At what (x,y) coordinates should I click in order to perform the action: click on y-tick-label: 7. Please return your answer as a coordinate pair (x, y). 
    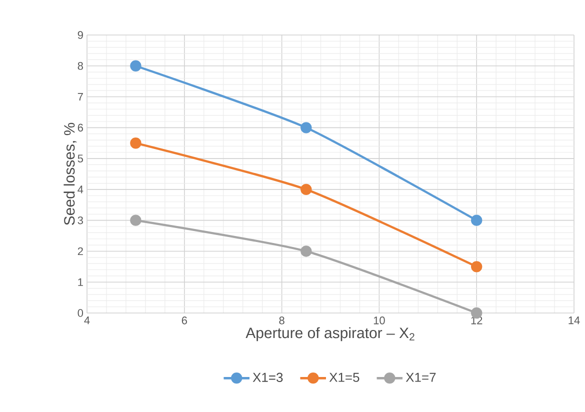
    Looking at the image, I should click on (80, 97).